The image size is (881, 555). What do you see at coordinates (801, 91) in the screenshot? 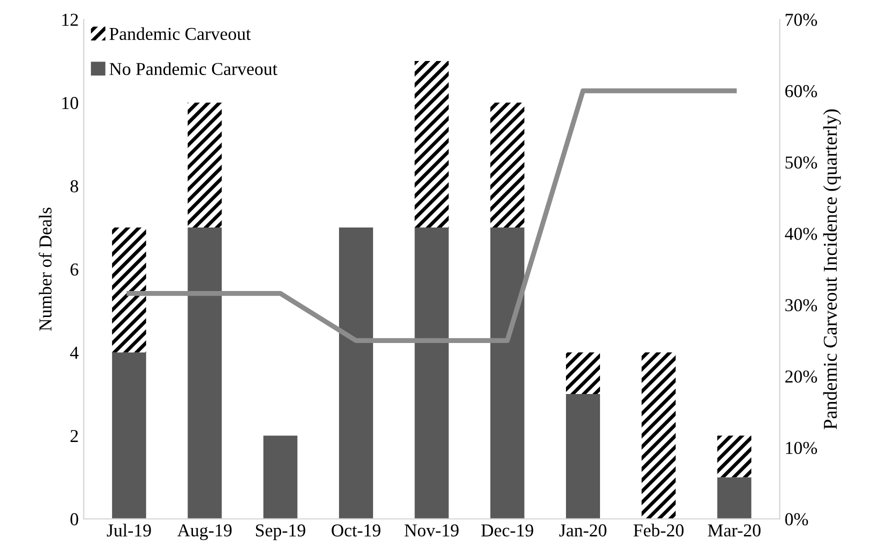
I see `y2-tick-label: 60%` at bounding box center [801, 91].